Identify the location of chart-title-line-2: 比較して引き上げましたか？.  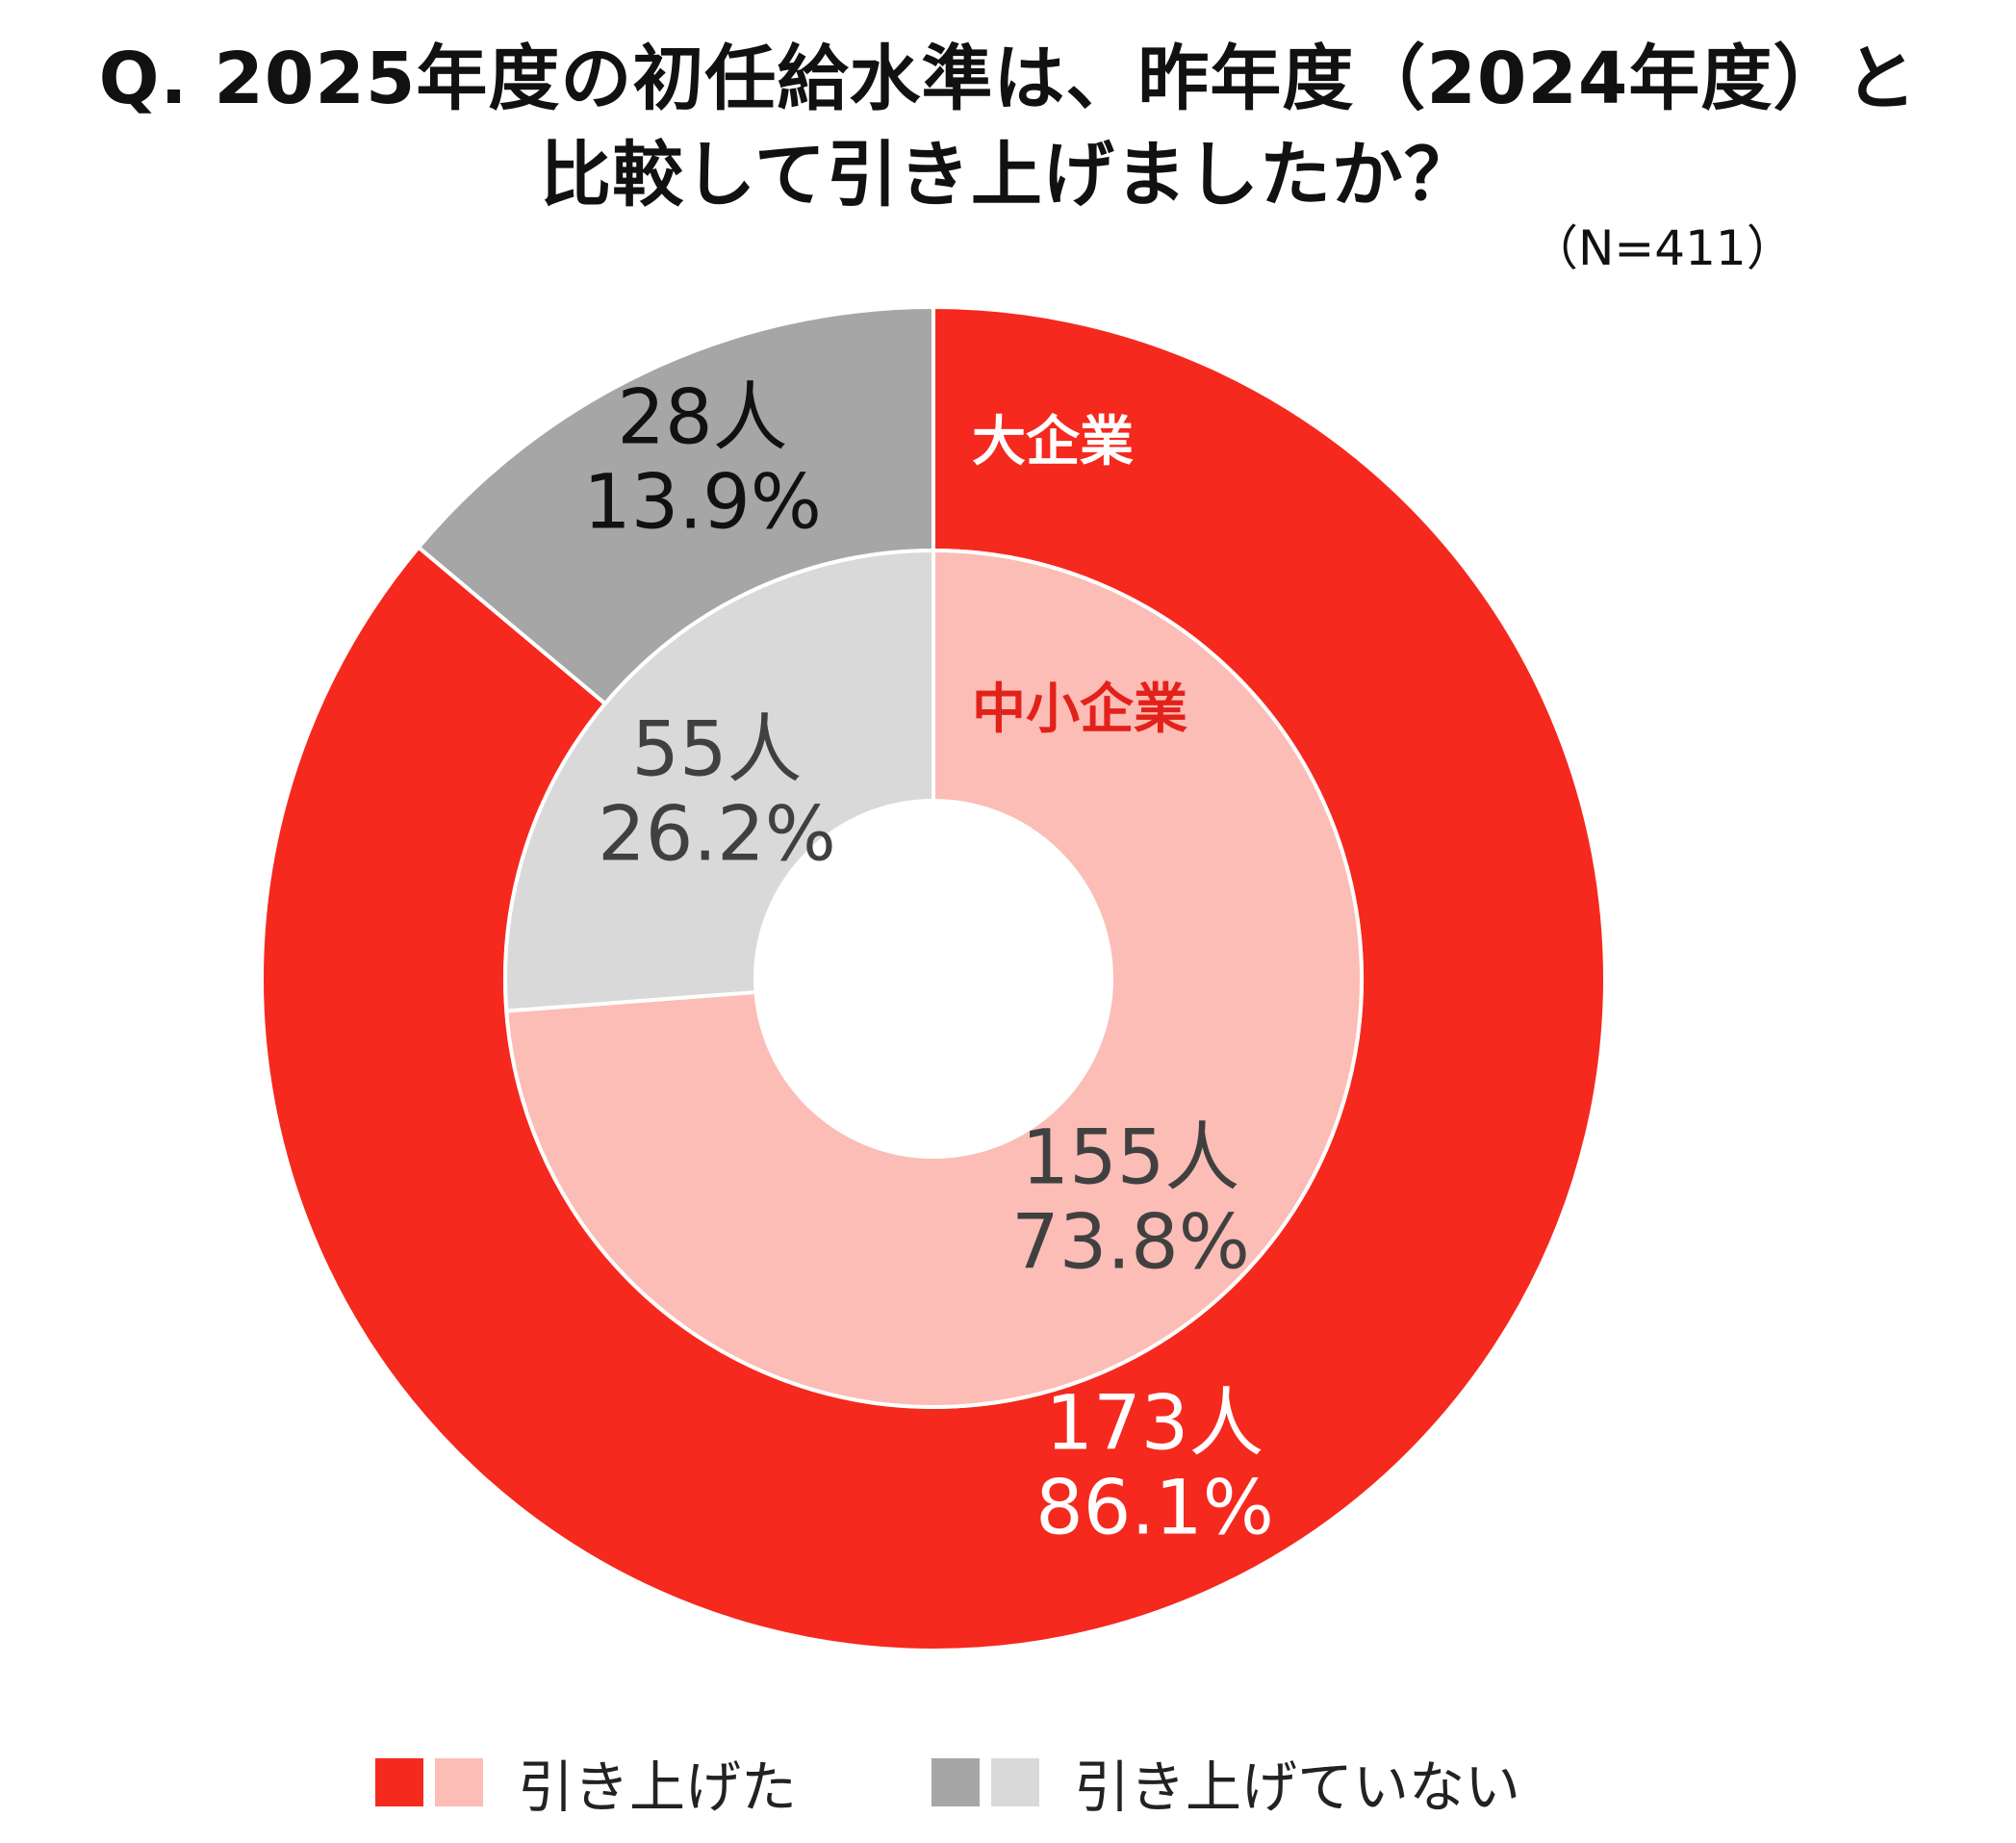
(1008, 175).